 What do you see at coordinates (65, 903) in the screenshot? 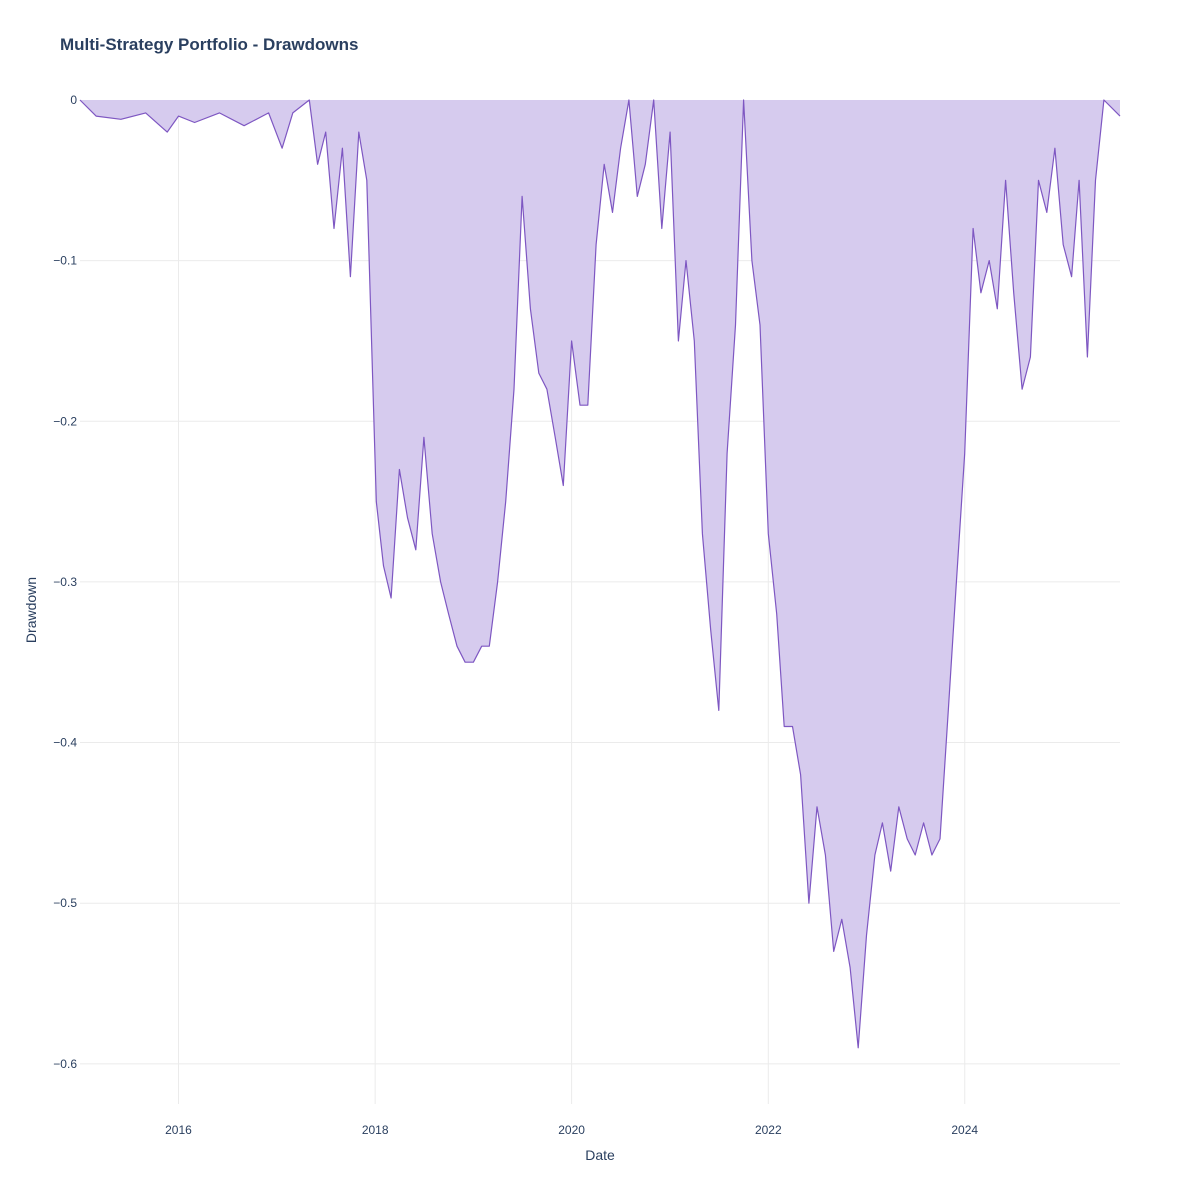
I see `y-tick-label: −0.5` at bounding box center [65, 903].